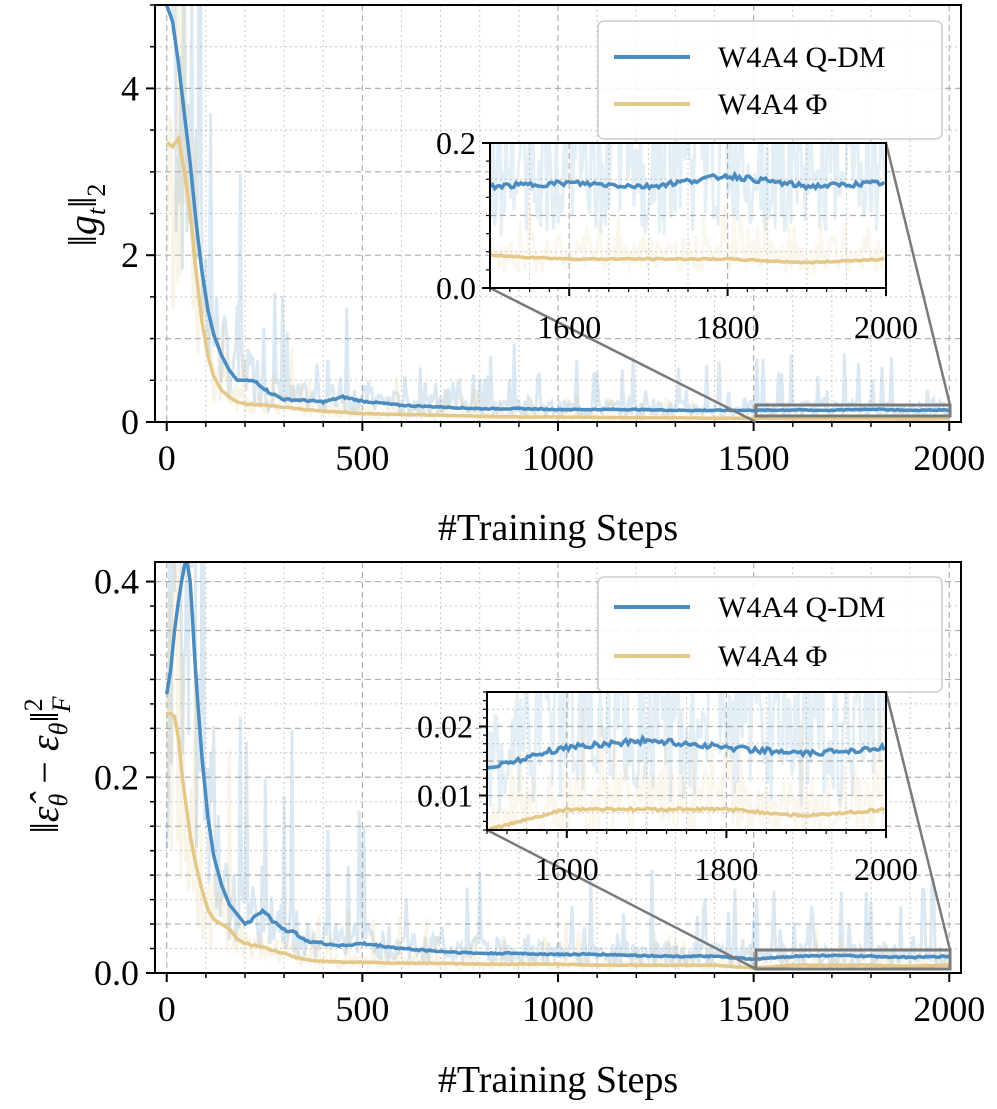 The image size is (997, 1109). I want to click on bottom-legend-label-phi: W4A4 Φ, so click(772, 656).